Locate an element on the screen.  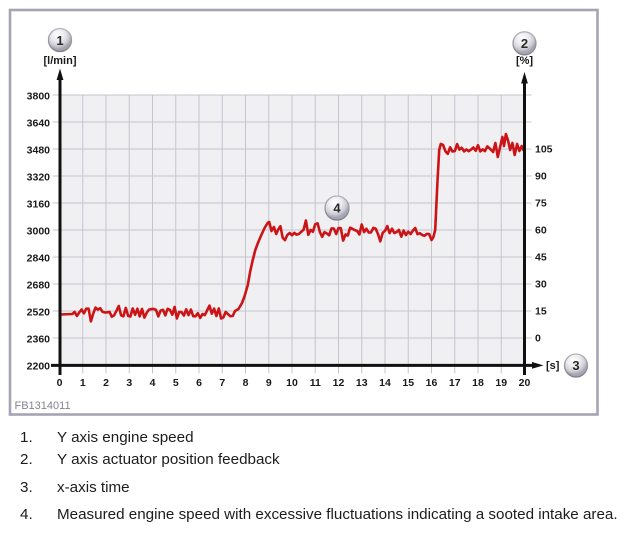
svg-text: 5 is located at coordinates (176, 383).